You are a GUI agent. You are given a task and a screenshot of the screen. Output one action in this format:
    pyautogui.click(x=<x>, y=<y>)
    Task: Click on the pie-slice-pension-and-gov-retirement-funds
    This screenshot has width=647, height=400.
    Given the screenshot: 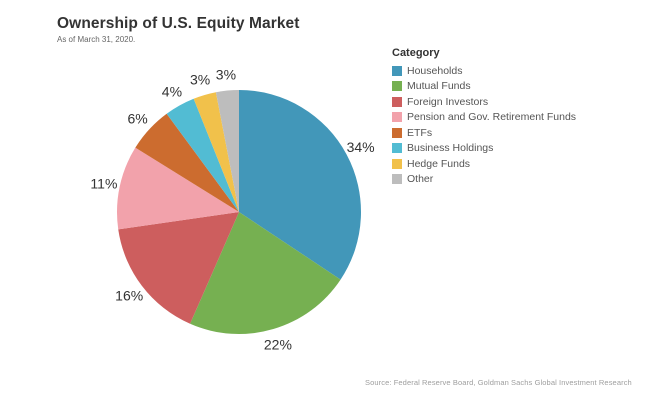 What is the action you would take?
    pyautogui.click(x=177, y=188)
    